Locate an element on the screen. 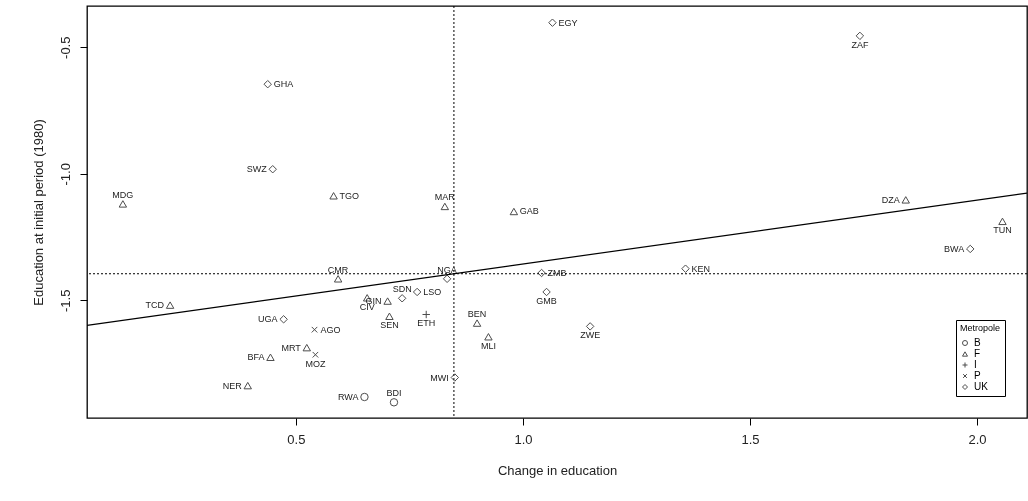  legend-label: F is located at coordinates (977, 353).